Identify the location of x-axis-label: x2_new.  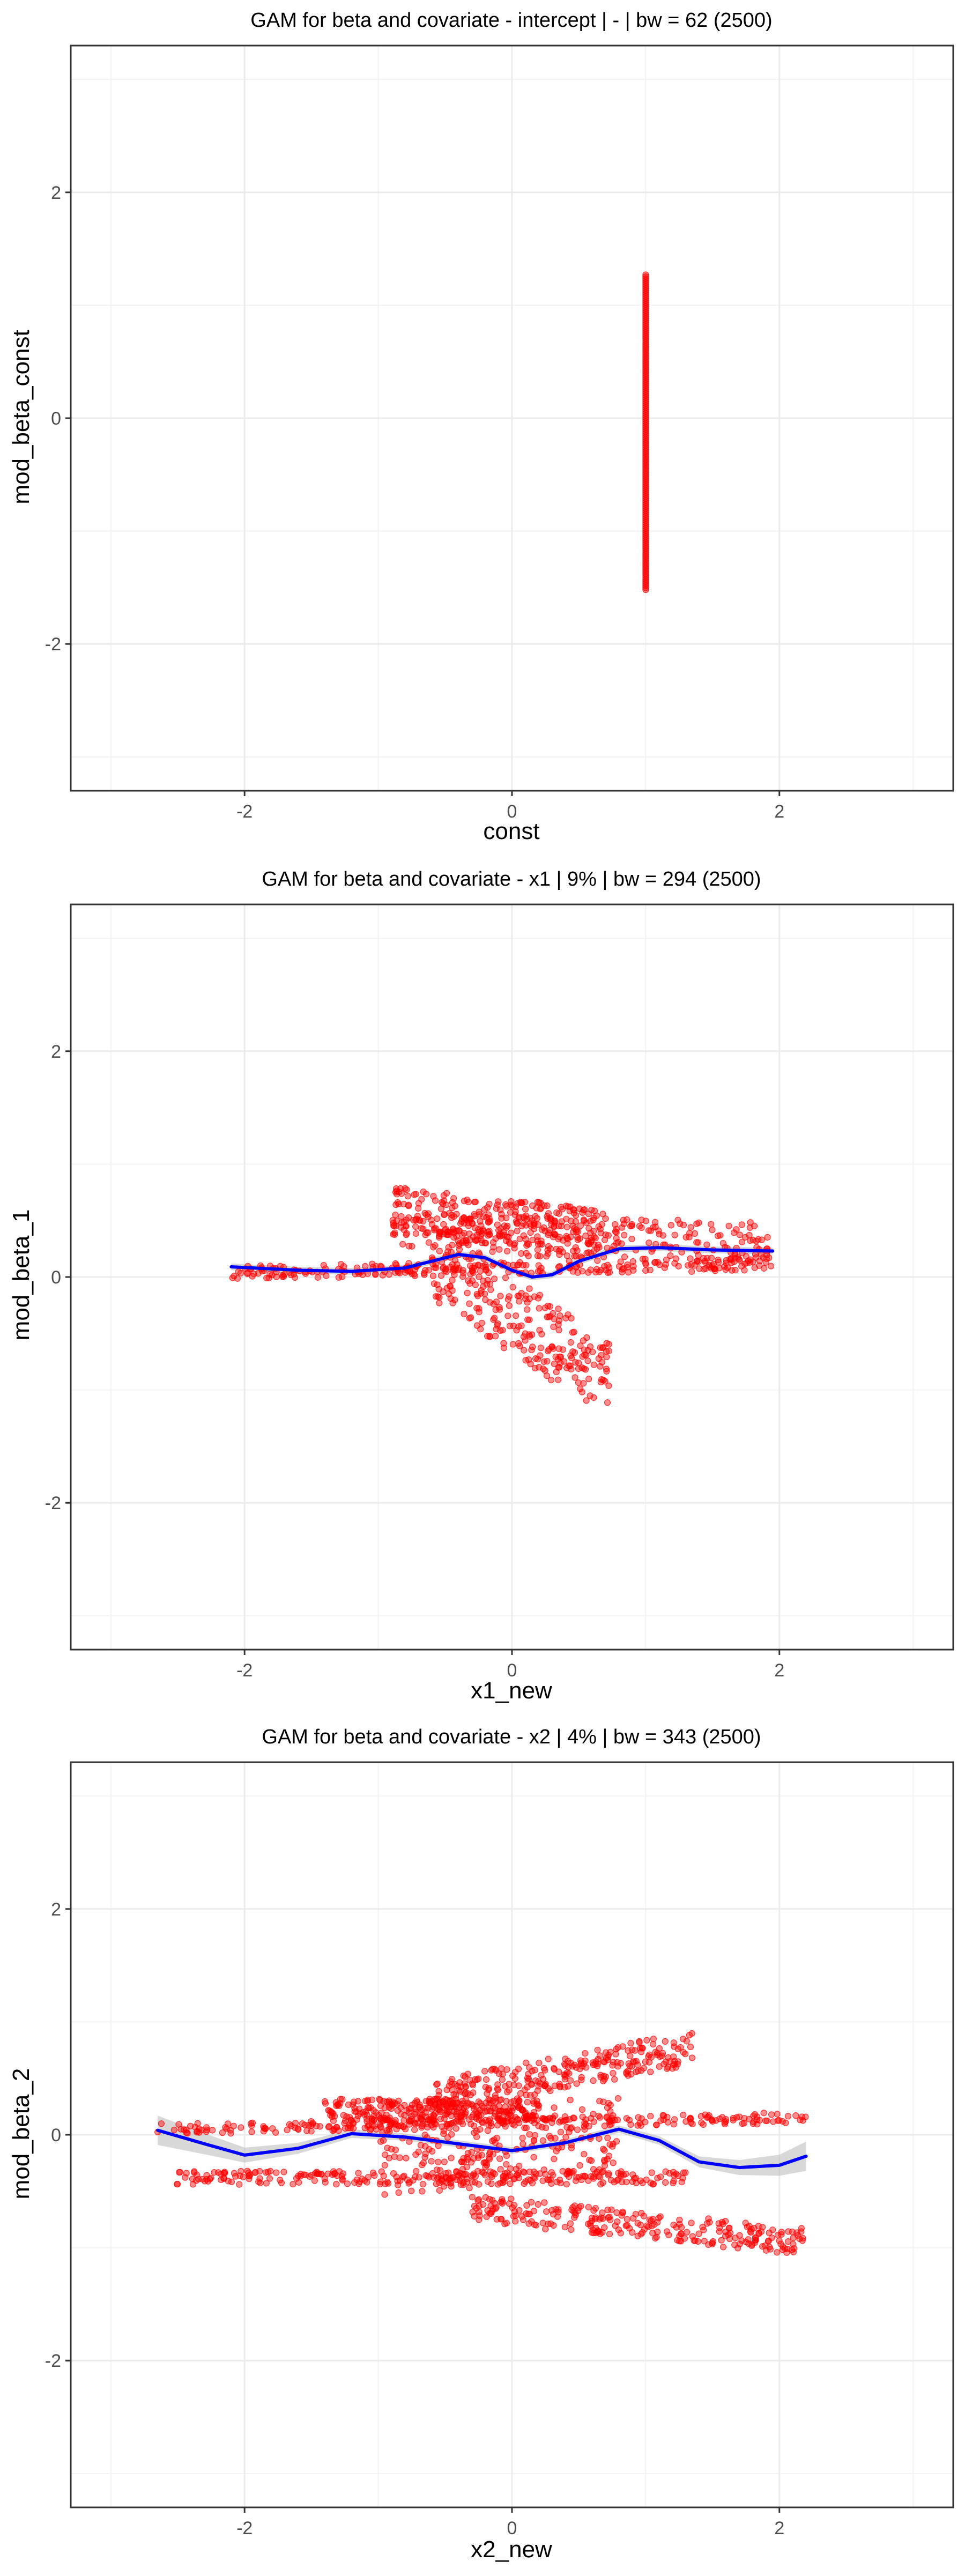
(511, 2550).